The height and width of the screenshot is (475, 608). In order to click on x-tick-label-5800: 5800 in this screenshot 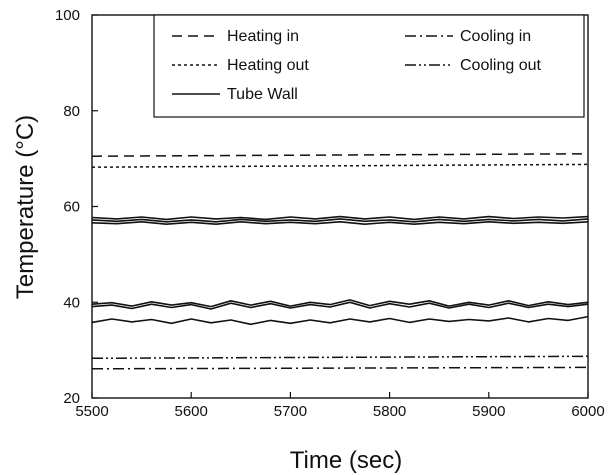, I will do `click(389, 411)`.